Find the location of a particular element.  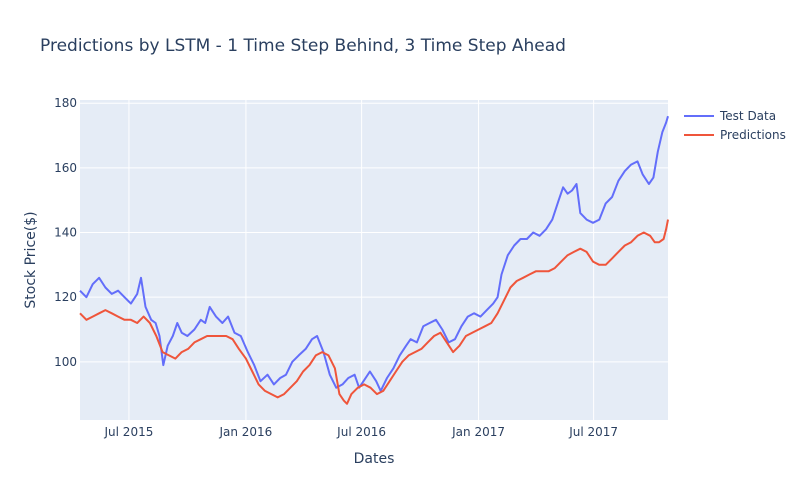

y-axis-ticks: 100 120 140 160 180 is located at coordinates (65, 232).